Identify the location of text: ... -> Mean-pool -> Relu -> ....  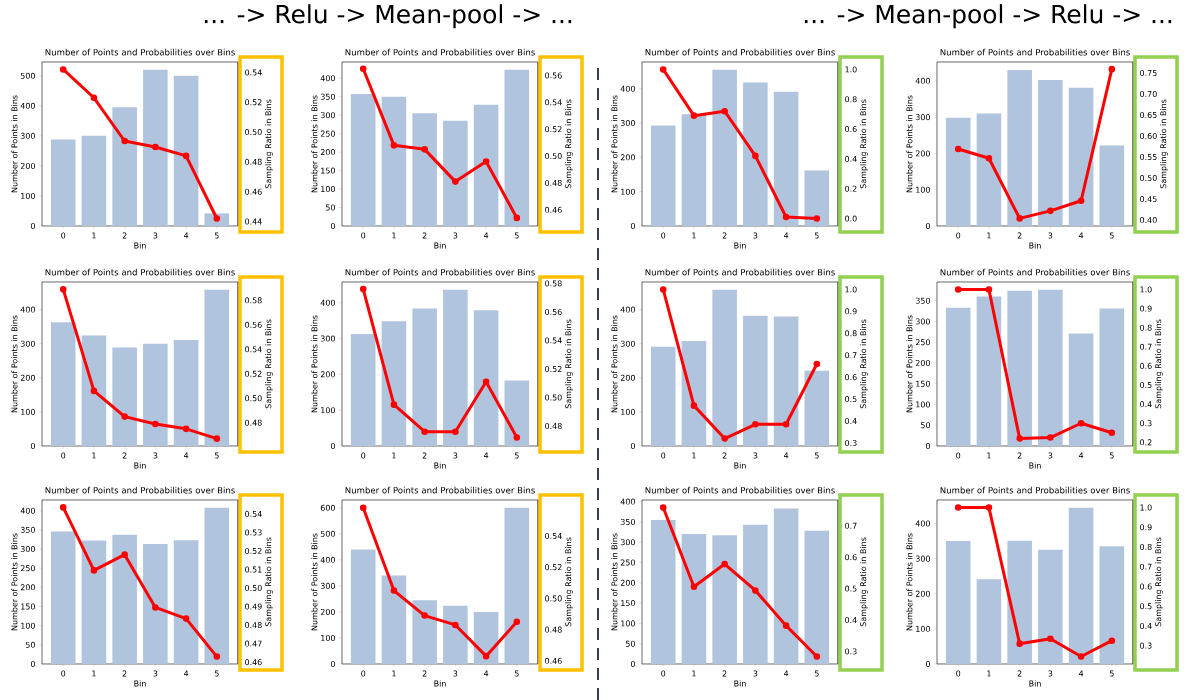
(988, 16).